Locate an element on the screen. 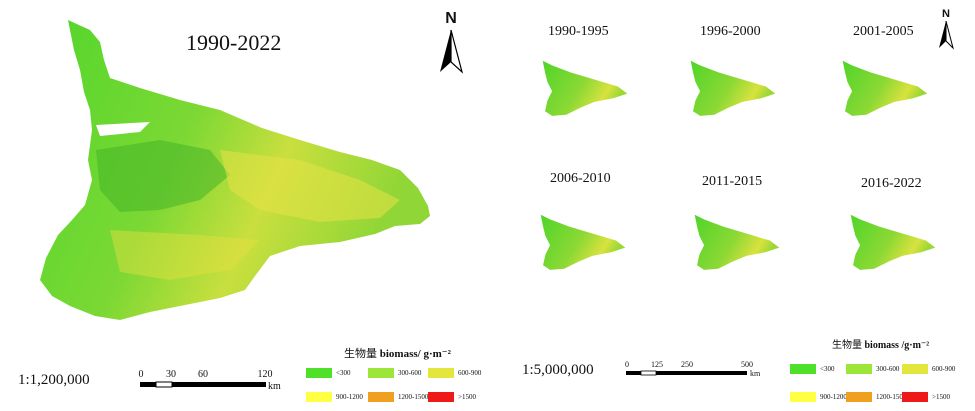 The image size is (975, 411). north-arrow-icon is located at coordinates (452, 51).